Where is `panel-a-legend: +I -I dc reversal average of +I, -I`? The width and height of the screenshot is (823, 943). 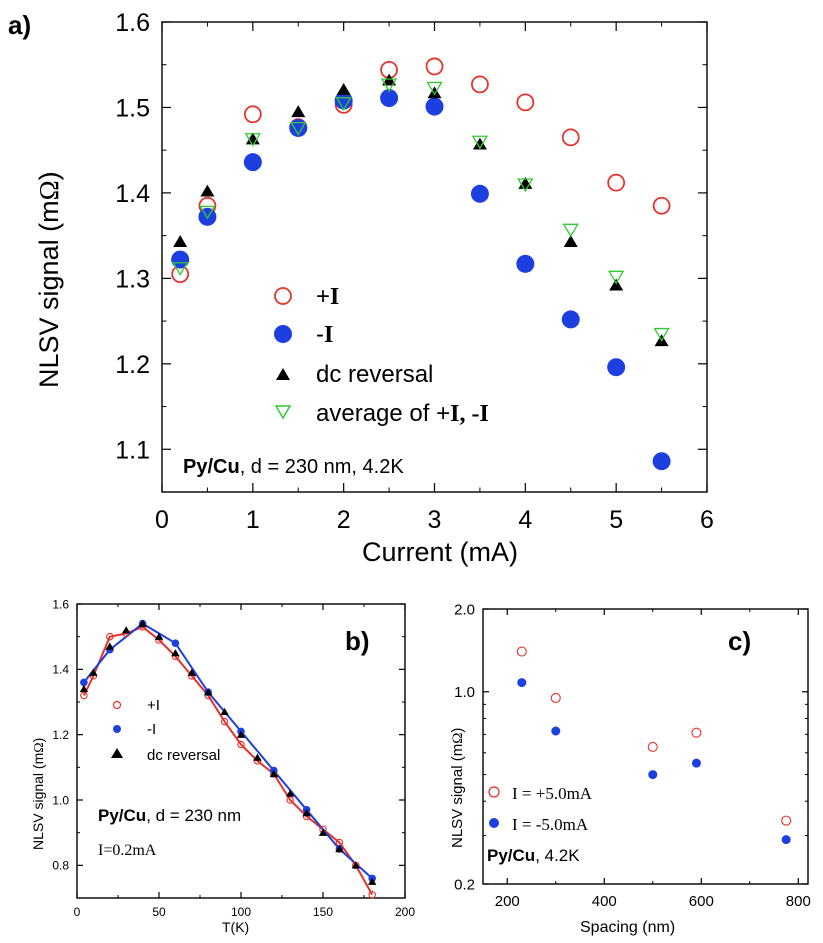
panel-a-legend: +I -I dc reversal average of +I, -I is located at coordinates (381, 355).